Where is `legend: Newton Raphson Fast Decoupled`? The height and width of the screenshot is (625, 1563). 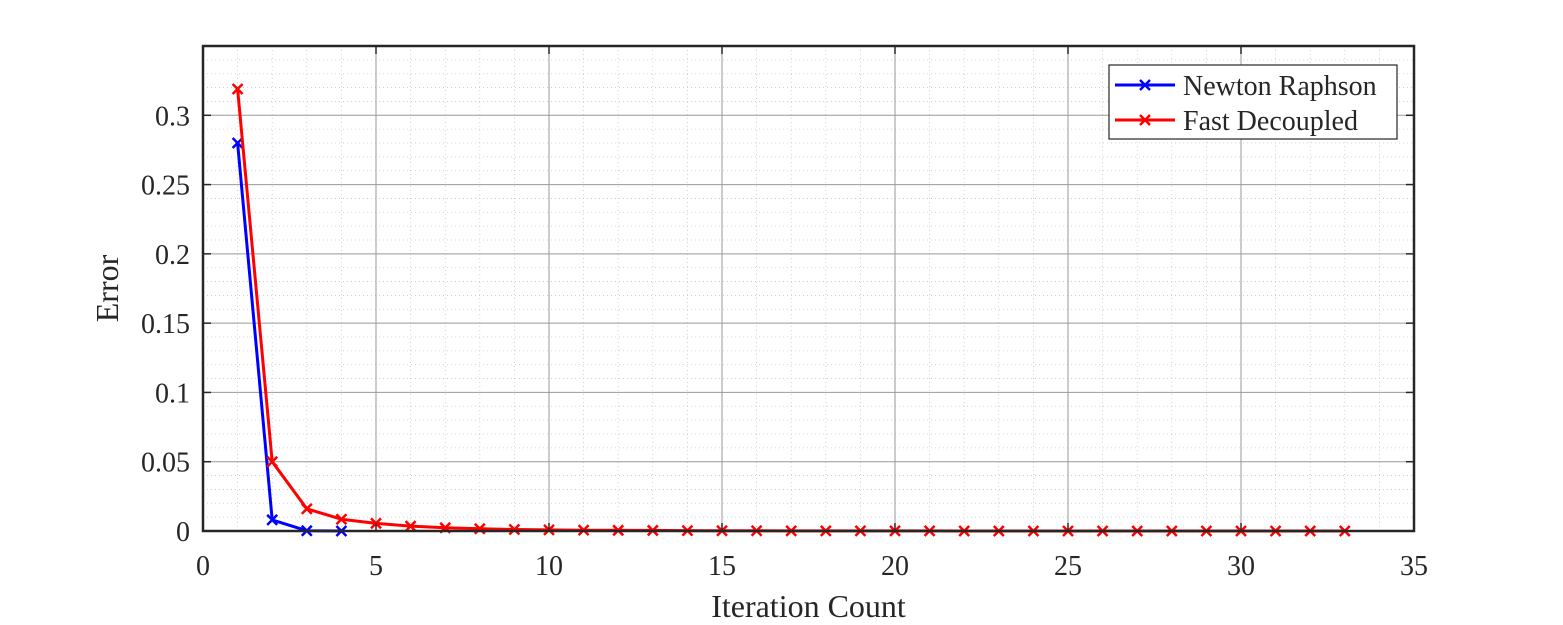
legend: Newton Raphson Fast Decoupled is located at coordinates (1253, 102).